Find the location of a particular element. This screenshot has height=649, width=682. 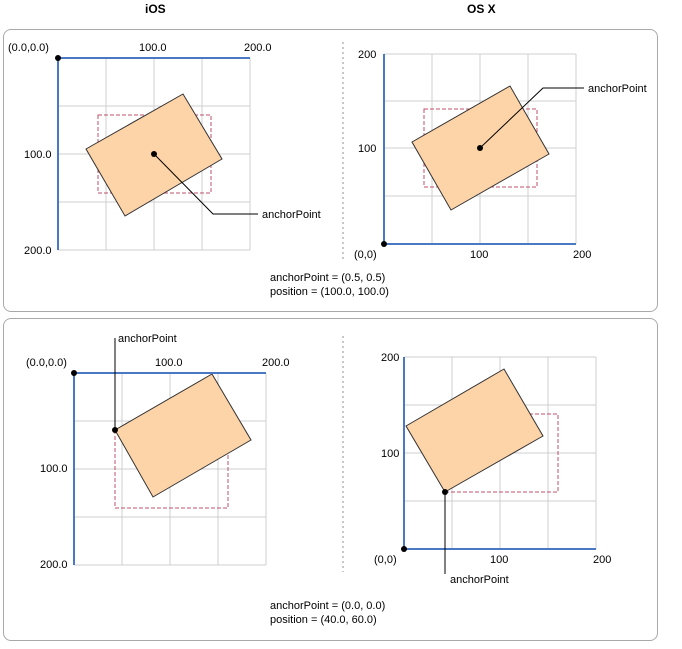

panel2-osx-origin-label: (0,0) is located at coordinates (385, 560).